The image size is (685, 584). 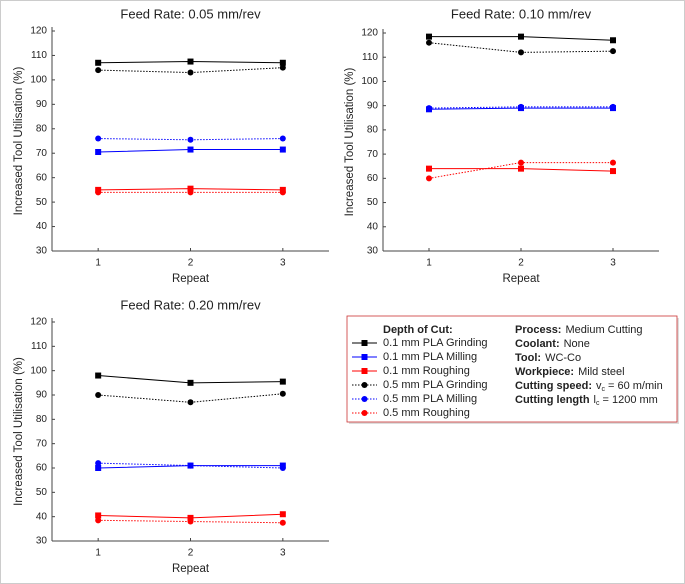 I want to click on legend-note: Tool: WC-Co, so click(x=548, y=358).